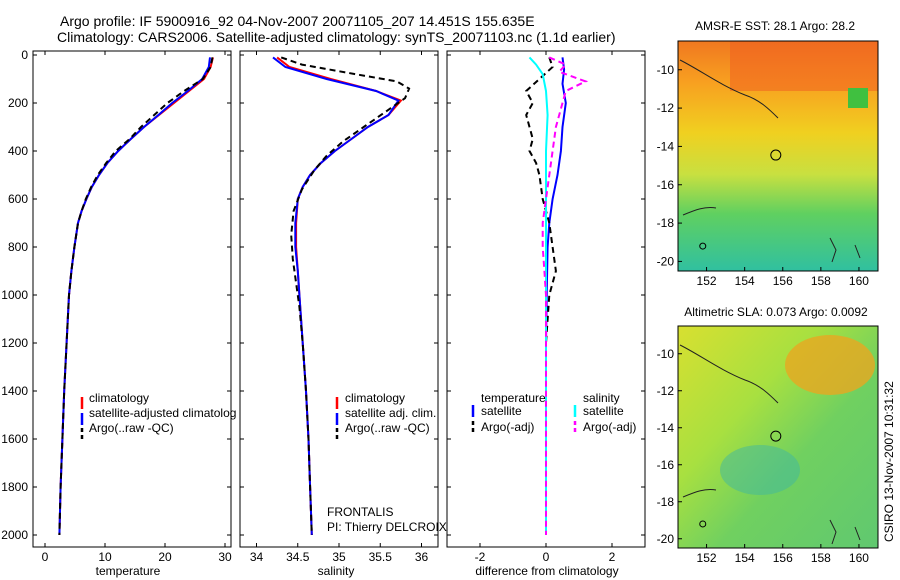 This screenshot has height=580, width=900. I want to click on ytick-label: 1200, so click(14, 343).